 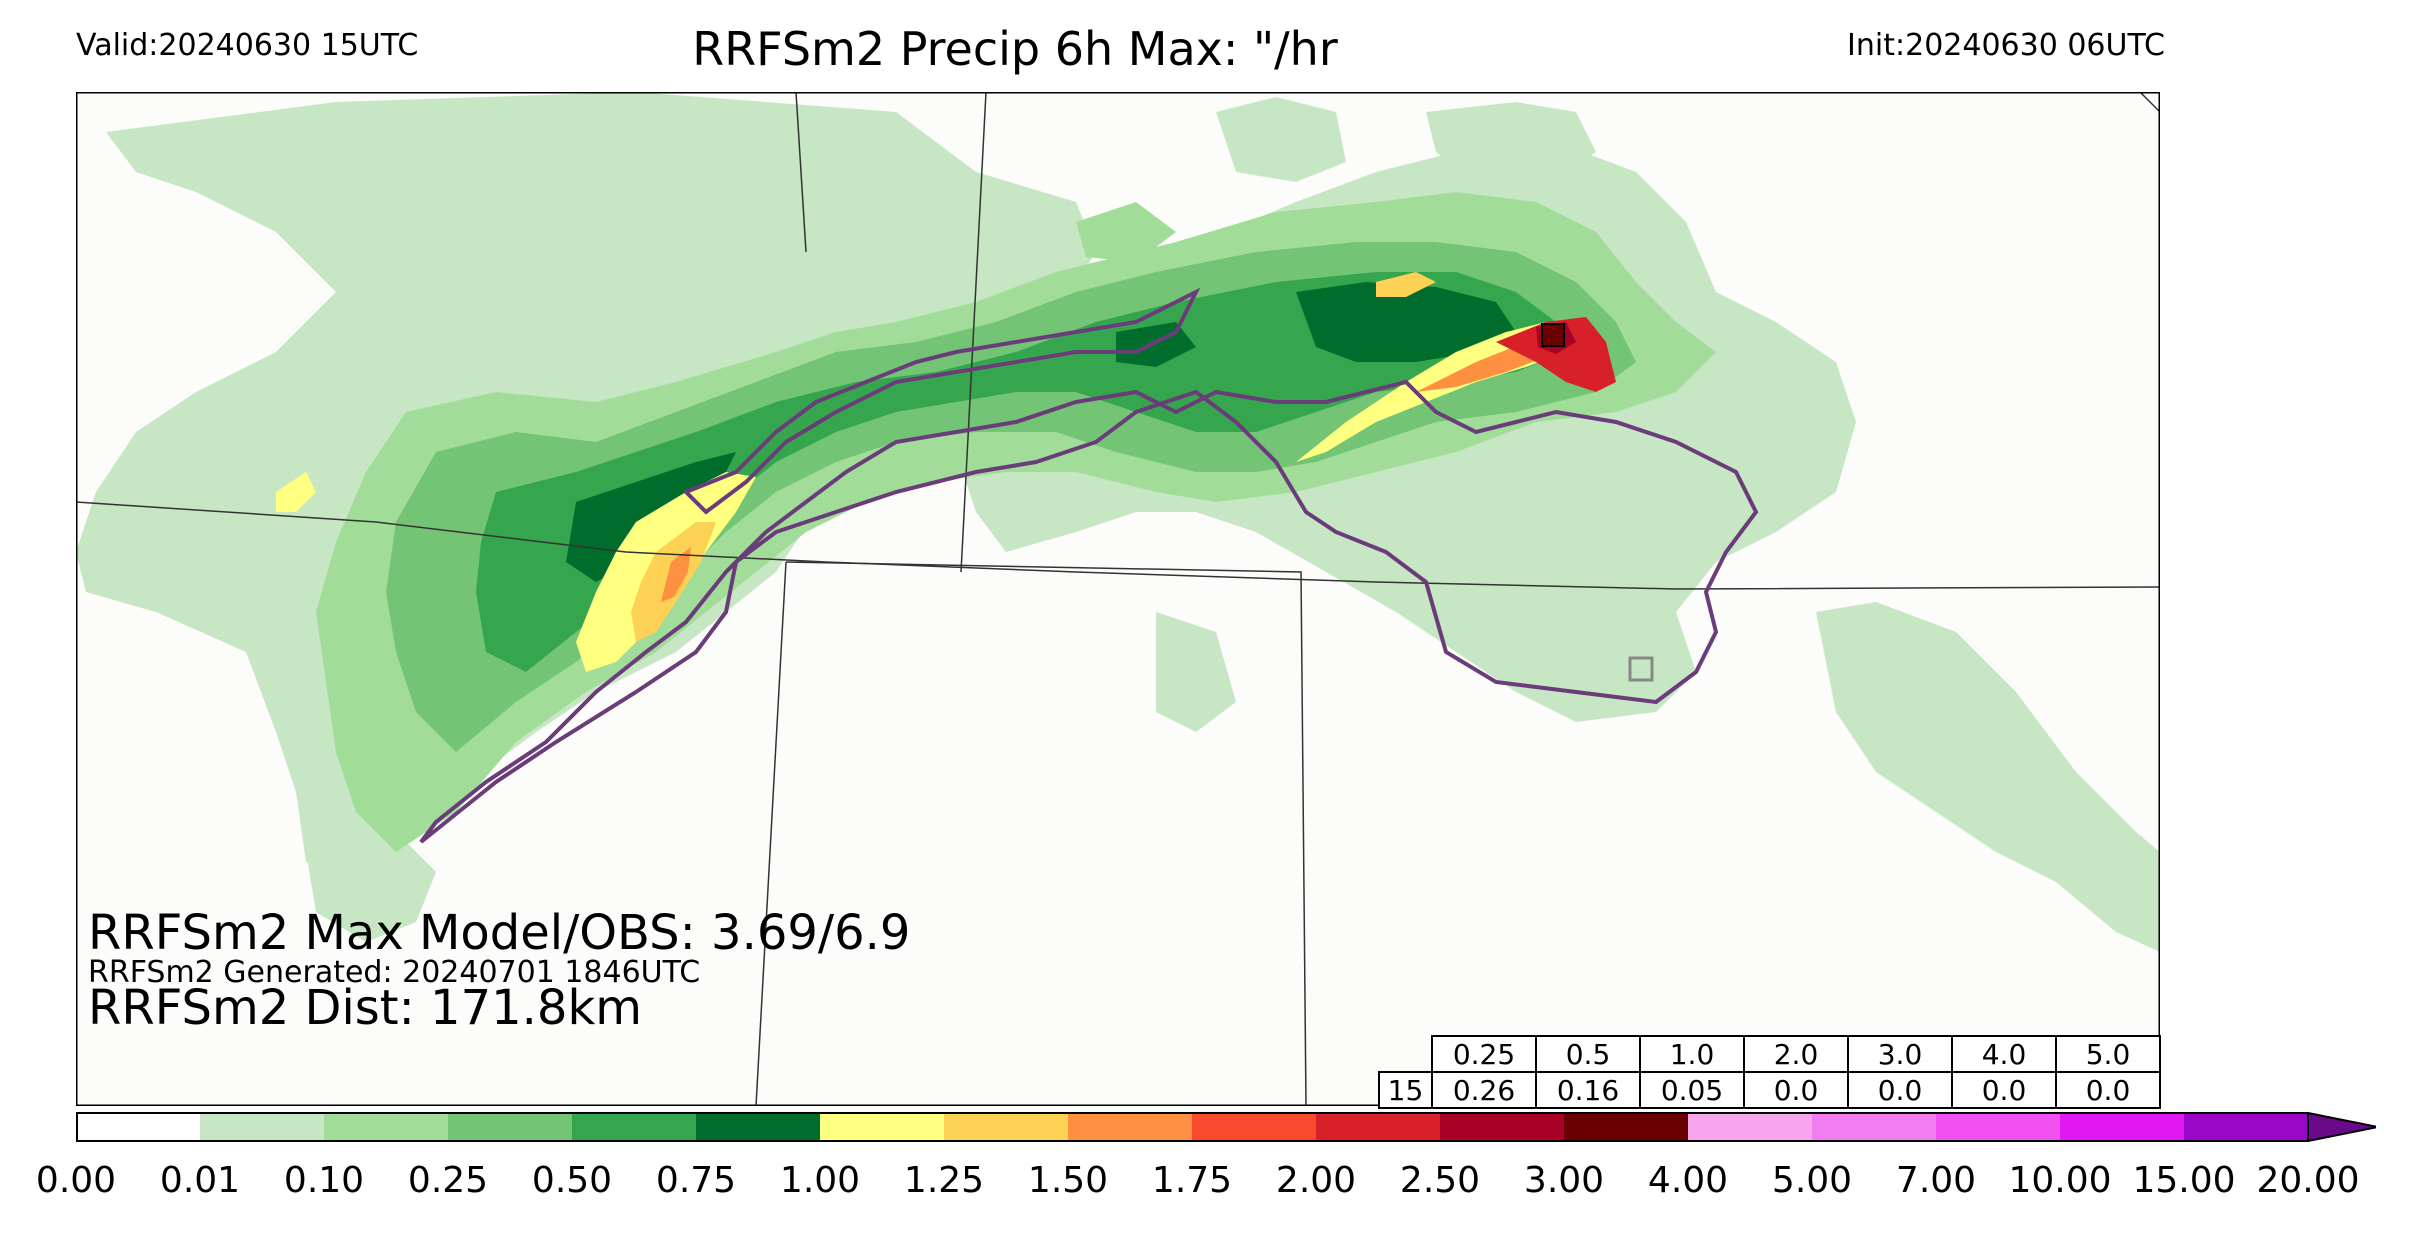 What do you see at coordinates (944, 1180) in the screenshot?
I see `colorbar-tick-label: 1.25` at bounding box center [944, 1180].